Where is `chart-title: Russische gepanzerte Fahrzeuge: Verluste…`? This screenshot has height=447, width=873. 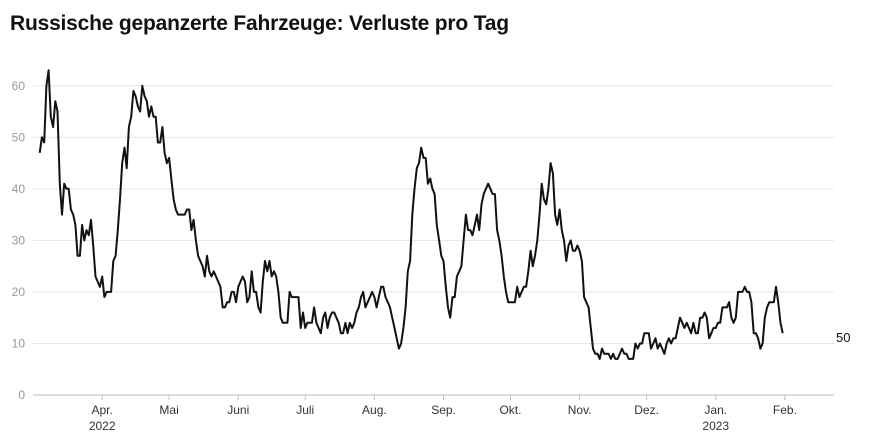
chart-title: Russische gepanzerte Fahrzeuge: Verluste… is located at coordinates (259, 23).